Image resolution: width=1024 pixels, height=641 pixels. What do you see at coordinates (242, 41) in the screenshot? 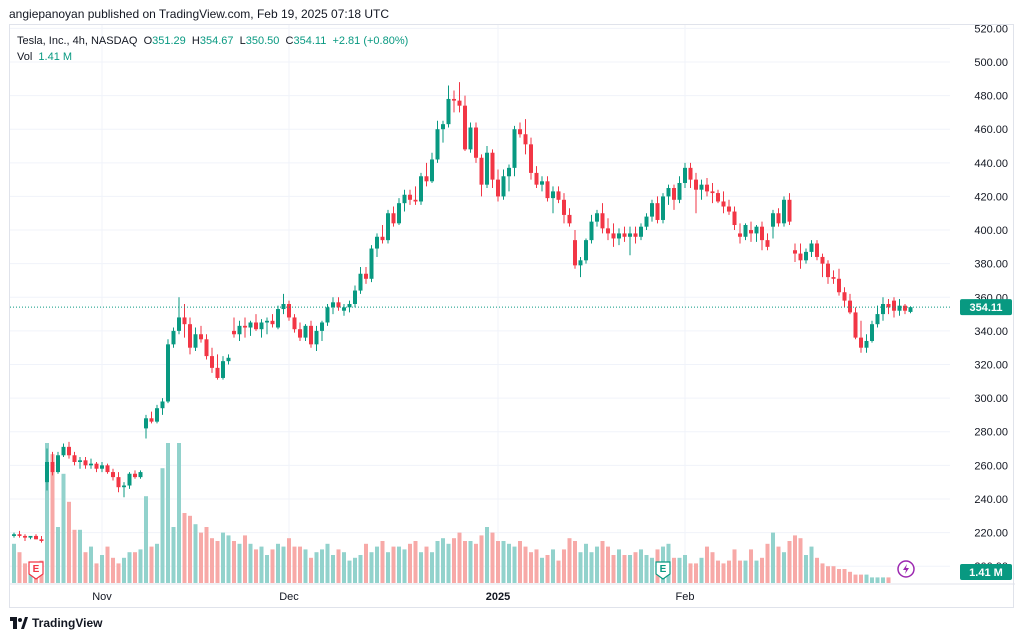
I see `legend-low-label: L` at bounding box center [242, 41].